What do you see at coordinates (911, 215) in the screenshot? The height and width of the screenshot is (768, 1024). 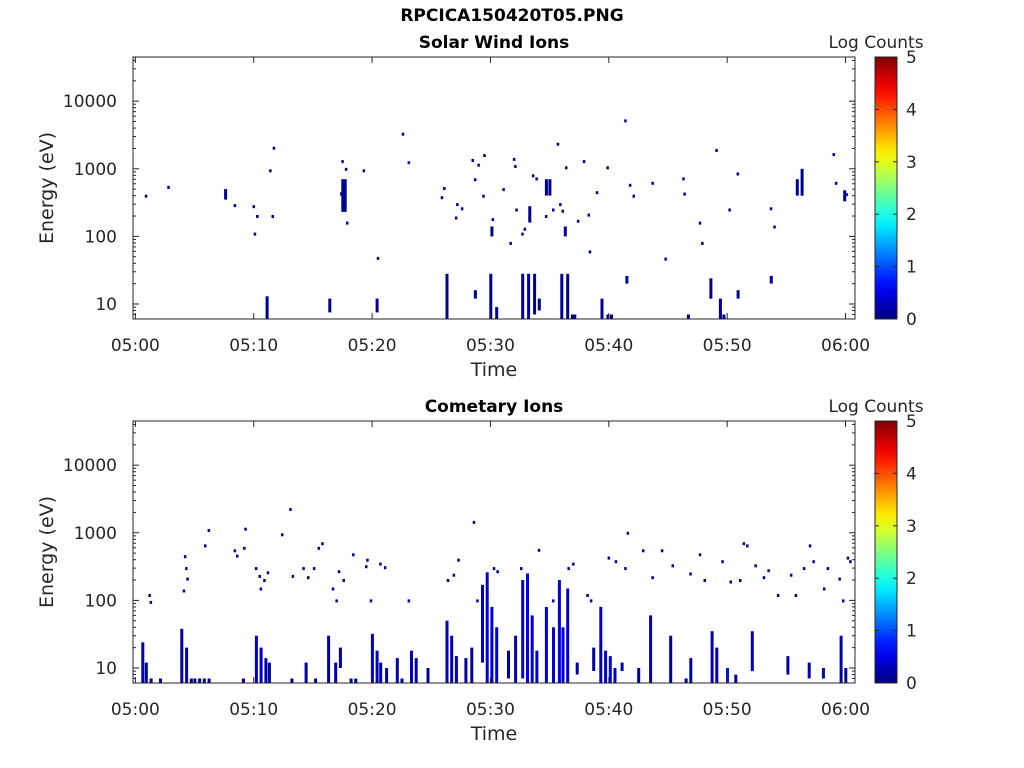 I see `colorbar-tick-label: 2` at bounding box center [911, 215].